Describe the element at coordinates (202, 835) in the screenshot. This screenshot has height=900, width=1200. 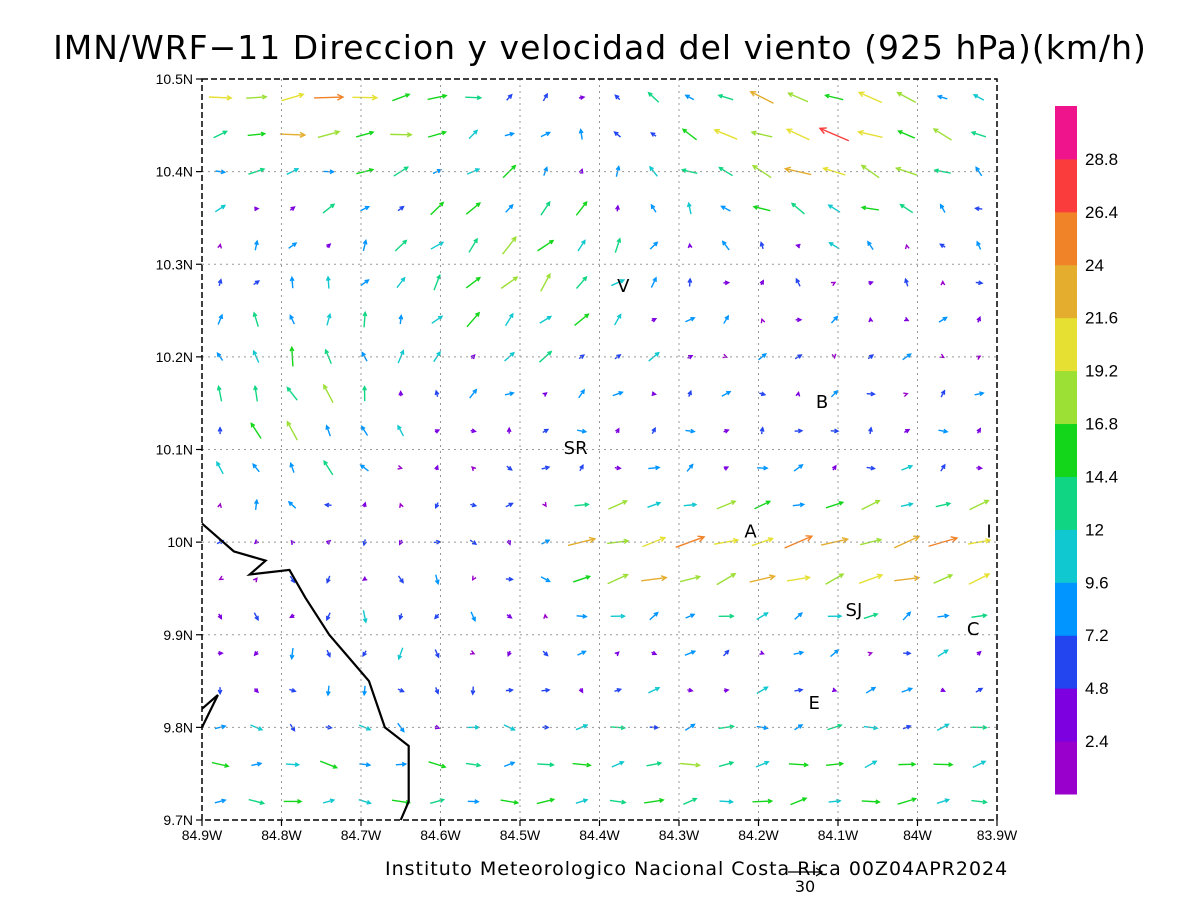
I see `x-tick-label: 84.9W` at that location.